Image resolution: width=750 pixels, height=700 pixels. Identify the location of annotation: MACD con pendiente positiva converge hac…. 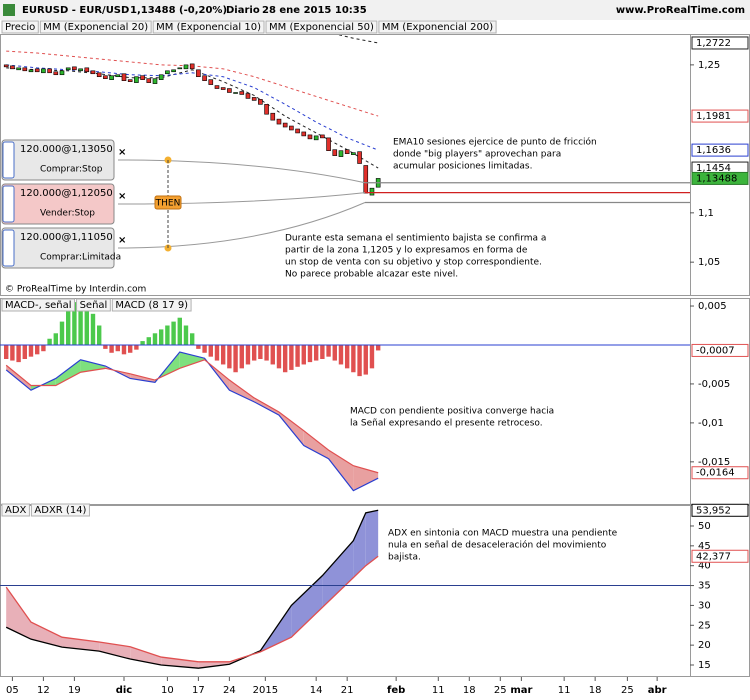
(452, 412).